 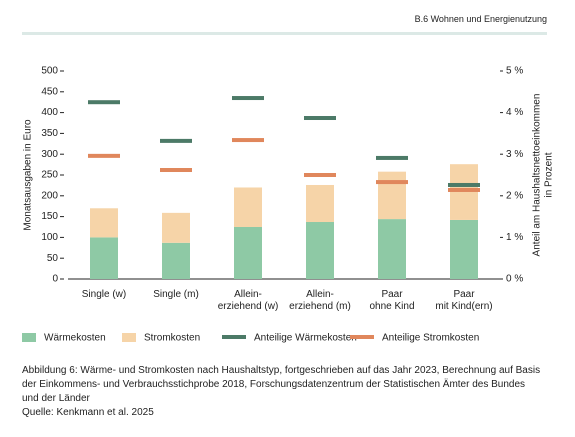 What do you see at coordinates (514, 195) in the screenshot?
I see `y2-tick-label: 2 %` at bounding box center [514, 195].